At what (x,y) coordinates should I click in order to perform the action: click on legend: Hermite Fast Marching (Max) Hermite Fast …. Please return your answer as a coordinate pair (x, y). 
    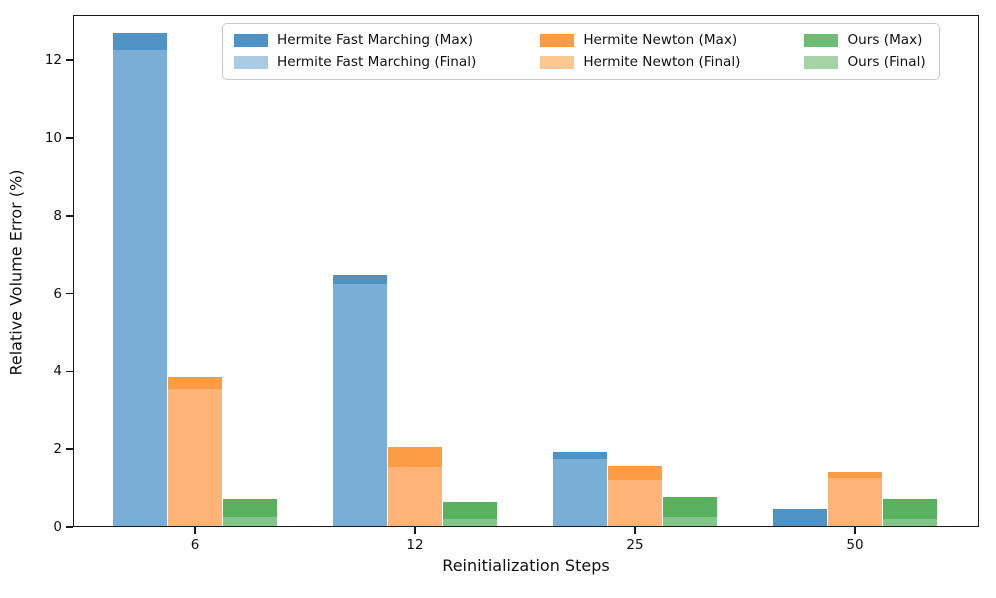
    Looking at the image, I should click on (581, 51).